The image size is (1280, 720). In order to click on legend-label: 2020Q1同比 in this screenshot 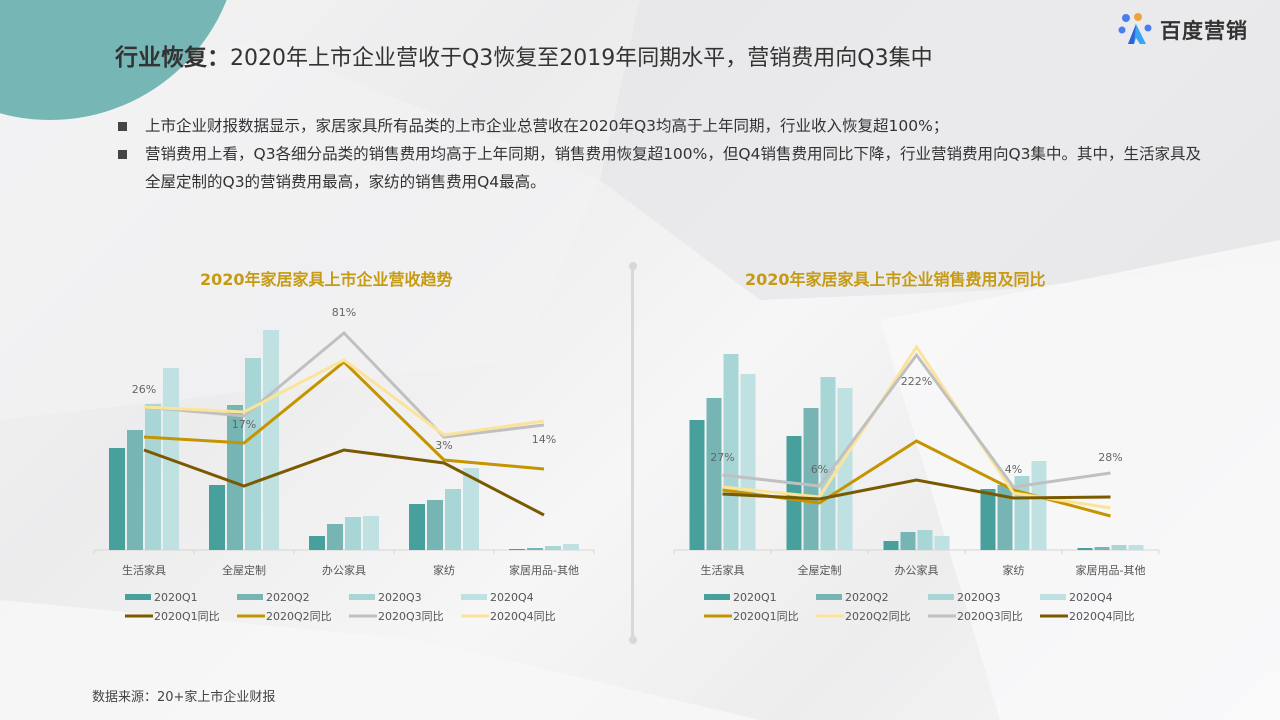, I will do `click(187, 616)`.